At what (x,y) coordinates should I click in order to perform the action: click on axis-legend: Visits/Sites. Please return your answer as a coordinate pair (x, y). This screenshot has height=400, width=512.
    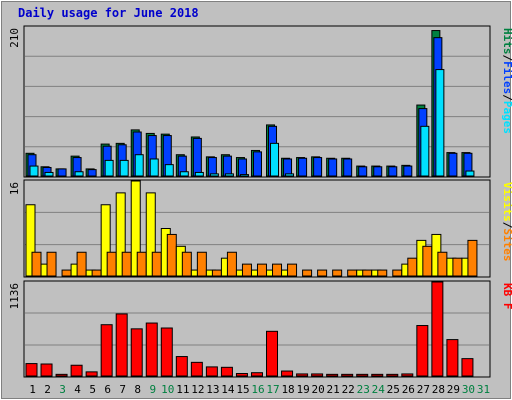
    Looking at the image, I should click on (506, 222).